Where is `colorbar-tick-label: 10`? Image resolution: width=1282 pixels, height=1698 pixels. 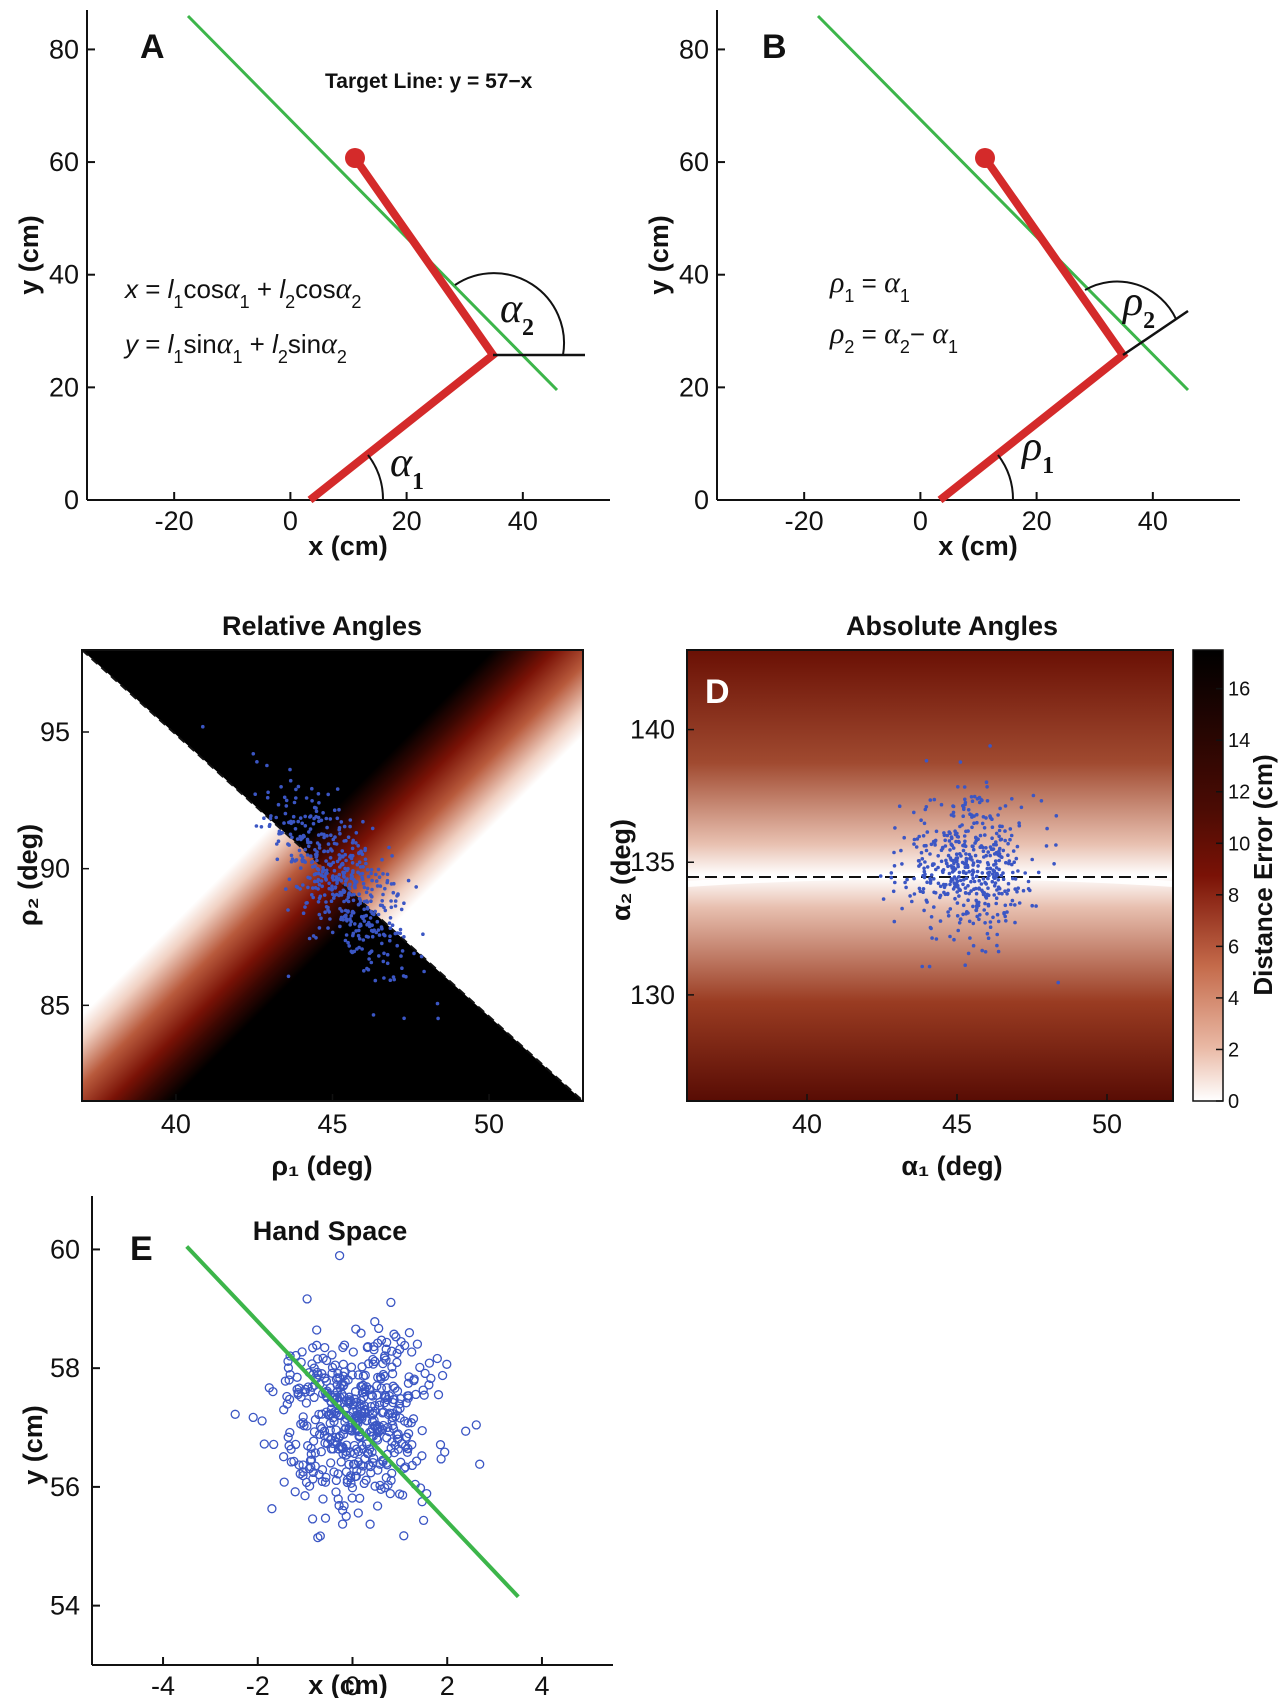 colorbar-tick-label: 10 is located at coordinates (1239, 844).